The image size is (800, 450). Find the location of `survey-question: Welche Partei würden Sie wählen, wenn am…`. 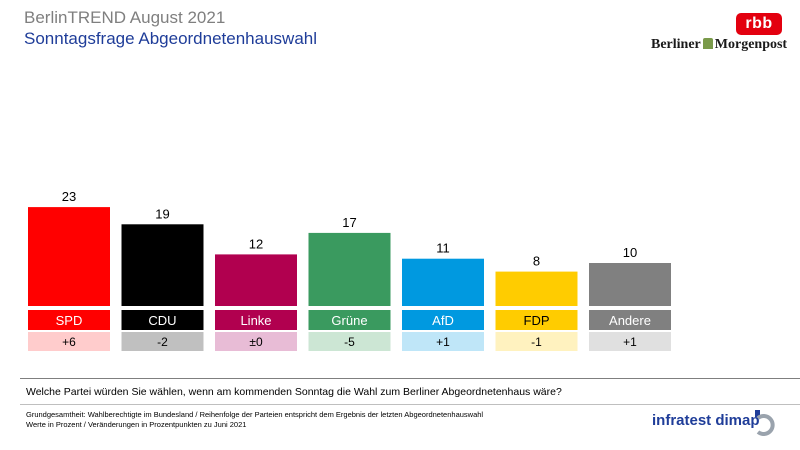

survey-question: Welche Partei würden Sie wählen, wenn am… is located at coordinates (294, 392).